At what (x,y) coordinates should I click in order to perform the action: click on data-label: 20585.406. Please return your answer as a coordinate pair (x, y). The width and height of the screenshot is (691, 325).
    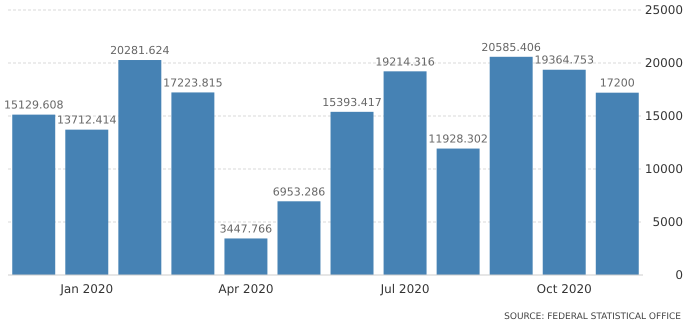
    Looking at the image, I should click on (511, 47).